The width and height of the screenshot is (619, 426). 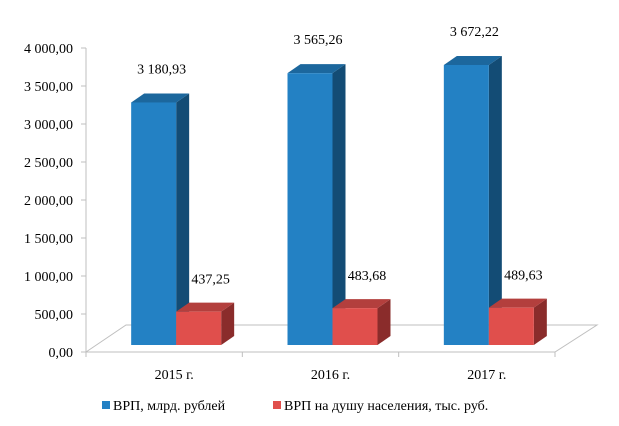 What do you see at coordinates (330, 375) in the screenshot?
I see `x-tick-label: 2016 г.` at bounding box center [330, 375].